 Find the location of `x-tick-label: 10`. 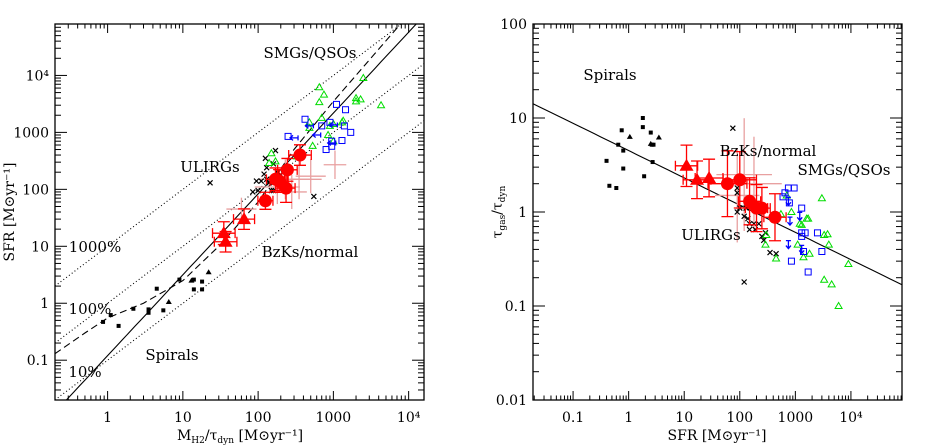

x-tick-label: 10 is located at coordinates (684, 418).